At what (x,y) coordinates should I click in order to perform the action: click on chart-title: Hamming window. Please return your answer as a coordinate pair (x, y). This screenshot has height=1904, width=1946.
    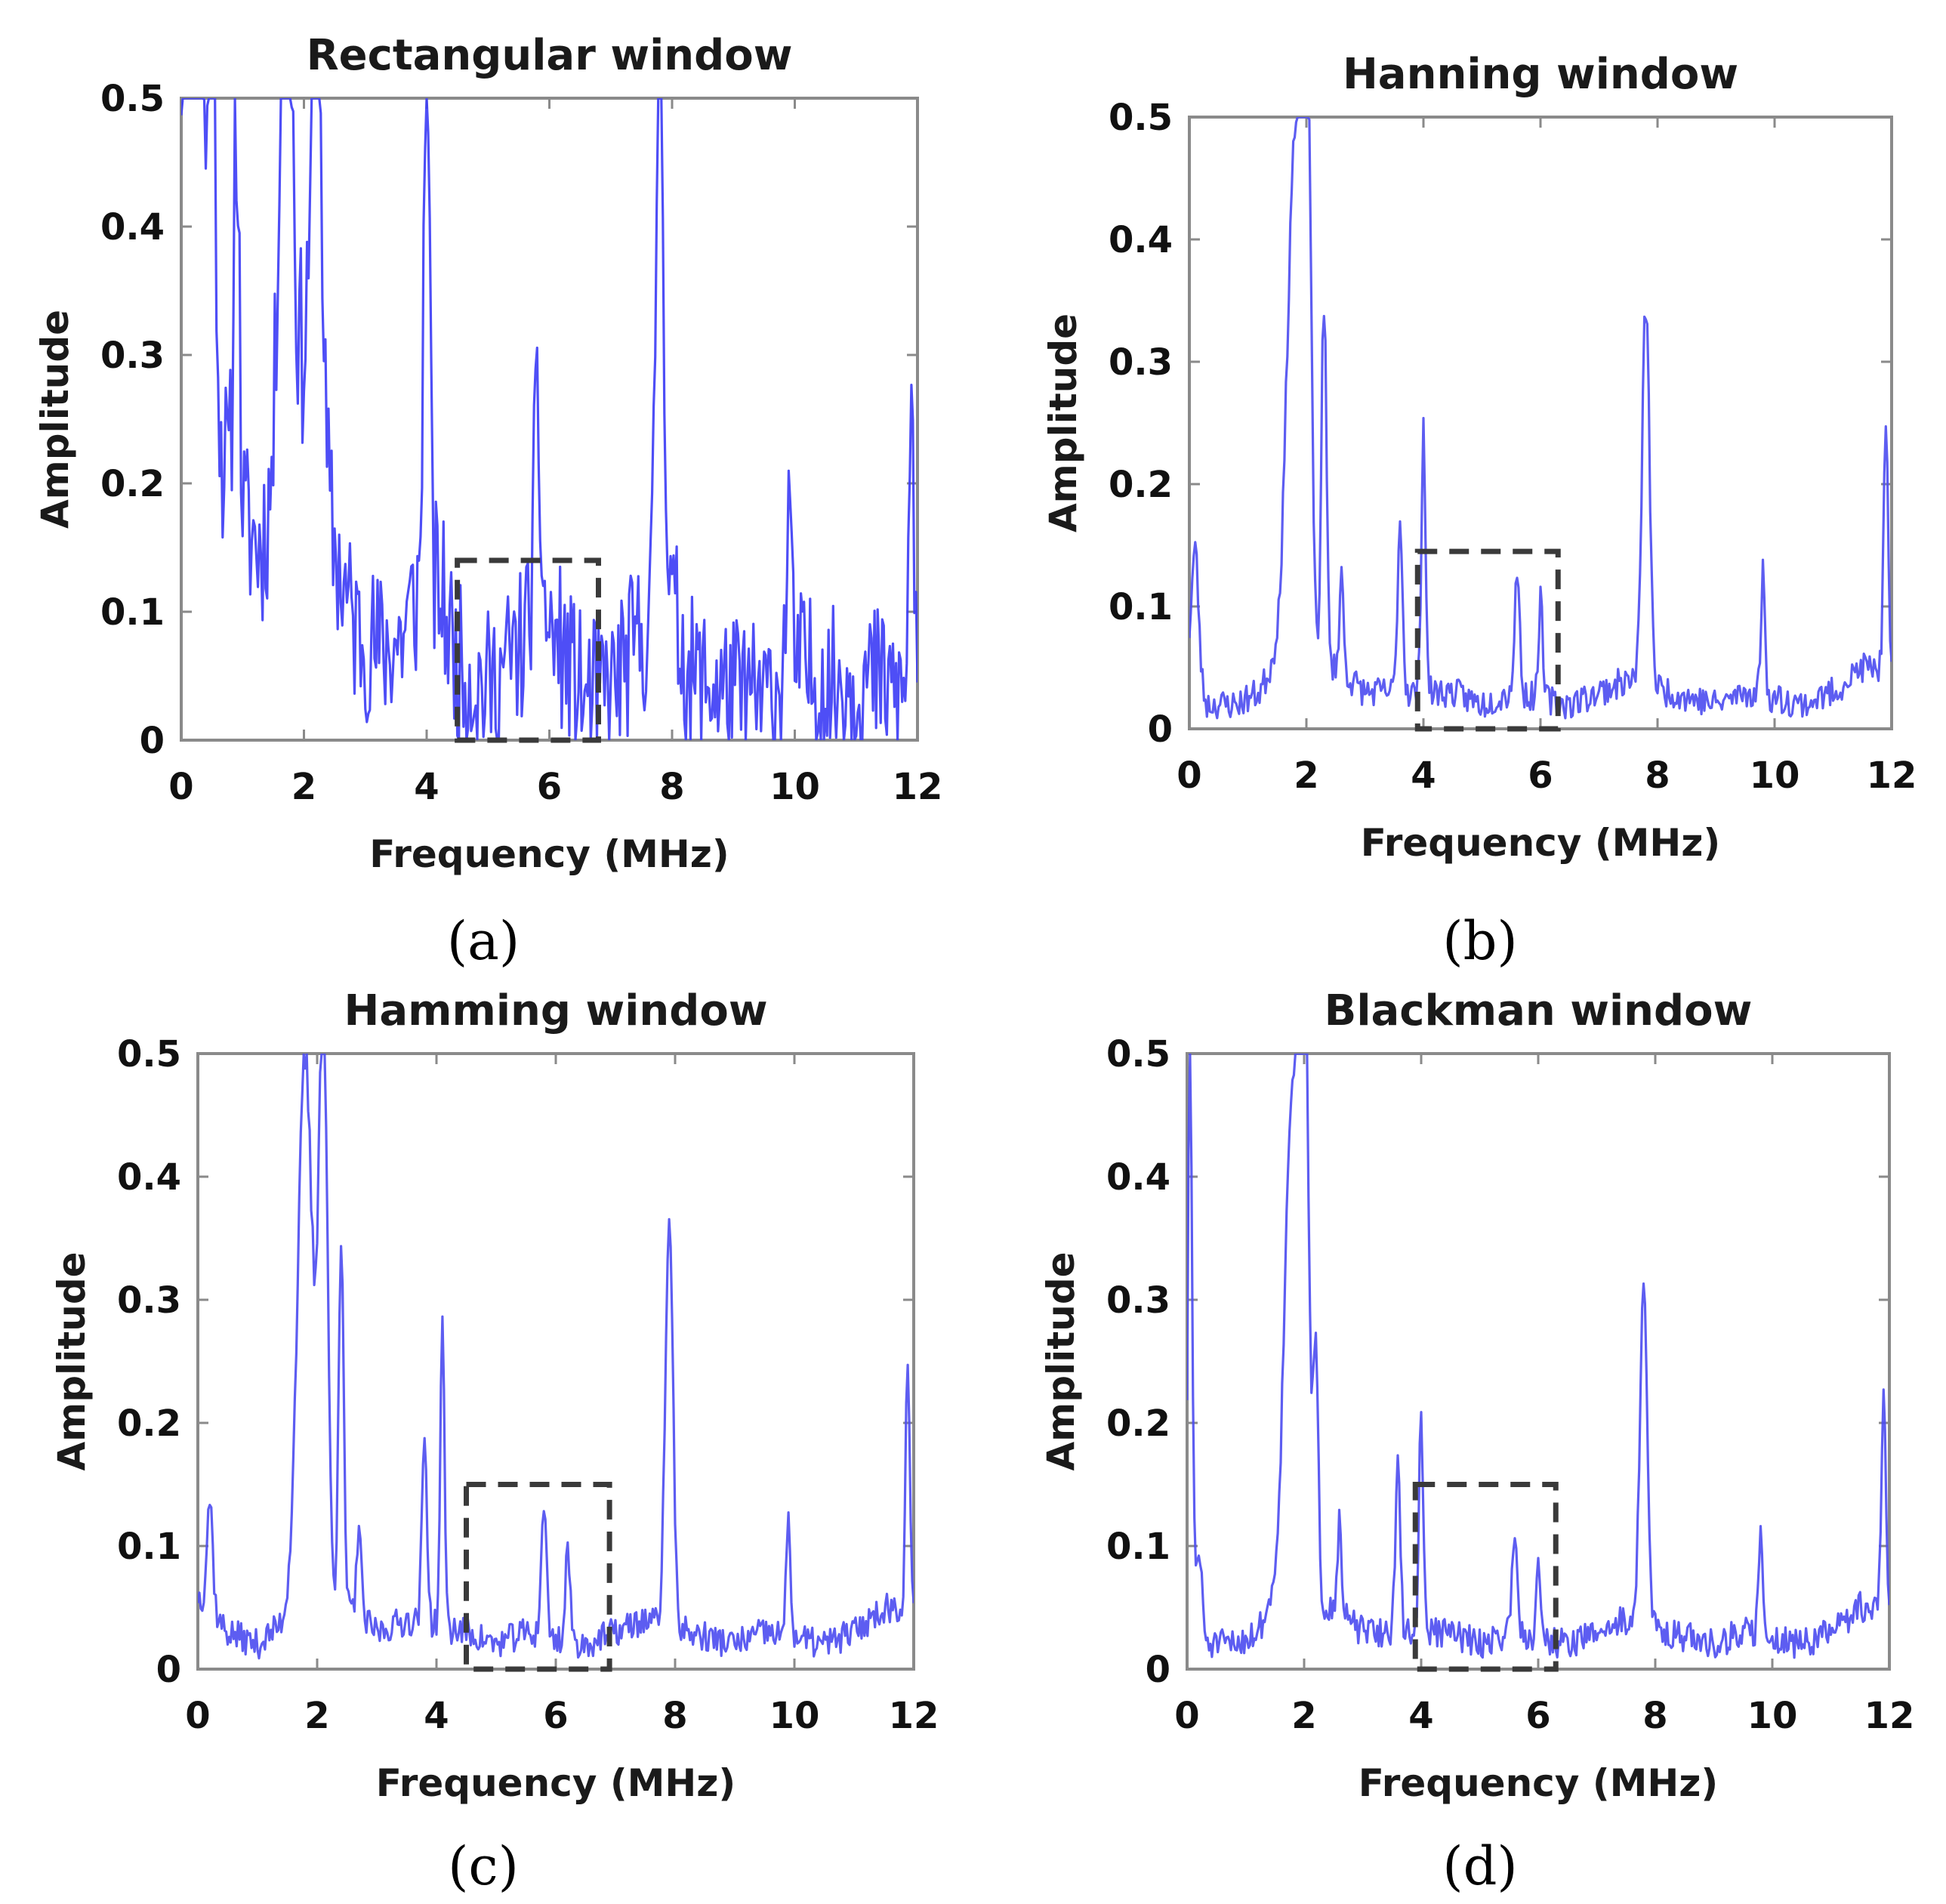
    Looking at the image, I should click on (555, 1010).